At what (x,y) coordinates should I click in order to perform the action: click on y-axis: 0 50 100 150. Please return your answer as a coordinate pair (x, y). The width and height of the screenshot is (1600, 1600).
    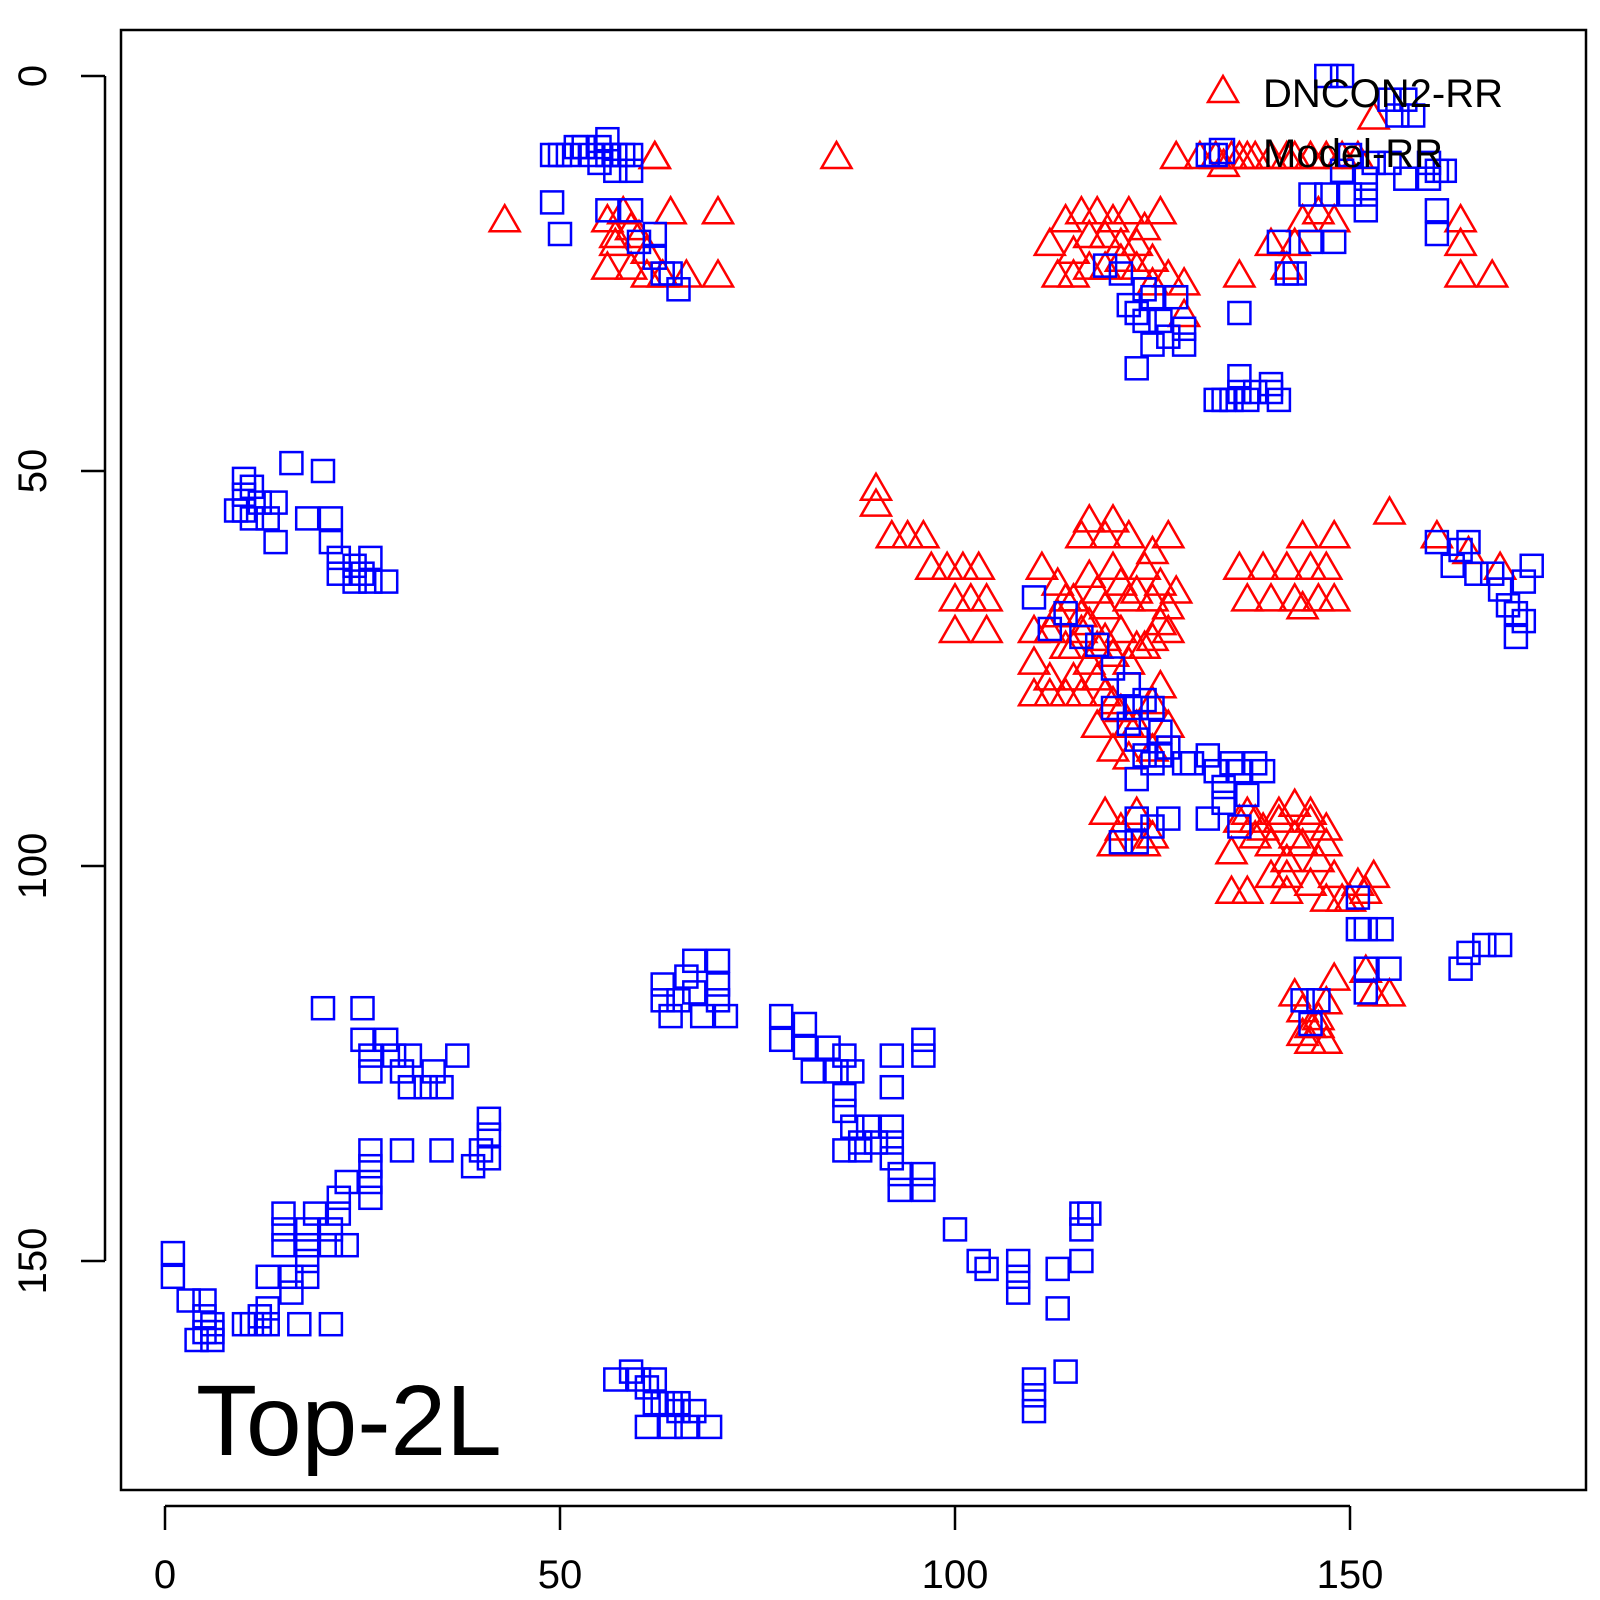
    Looking at the image, I should click on (59, 679).